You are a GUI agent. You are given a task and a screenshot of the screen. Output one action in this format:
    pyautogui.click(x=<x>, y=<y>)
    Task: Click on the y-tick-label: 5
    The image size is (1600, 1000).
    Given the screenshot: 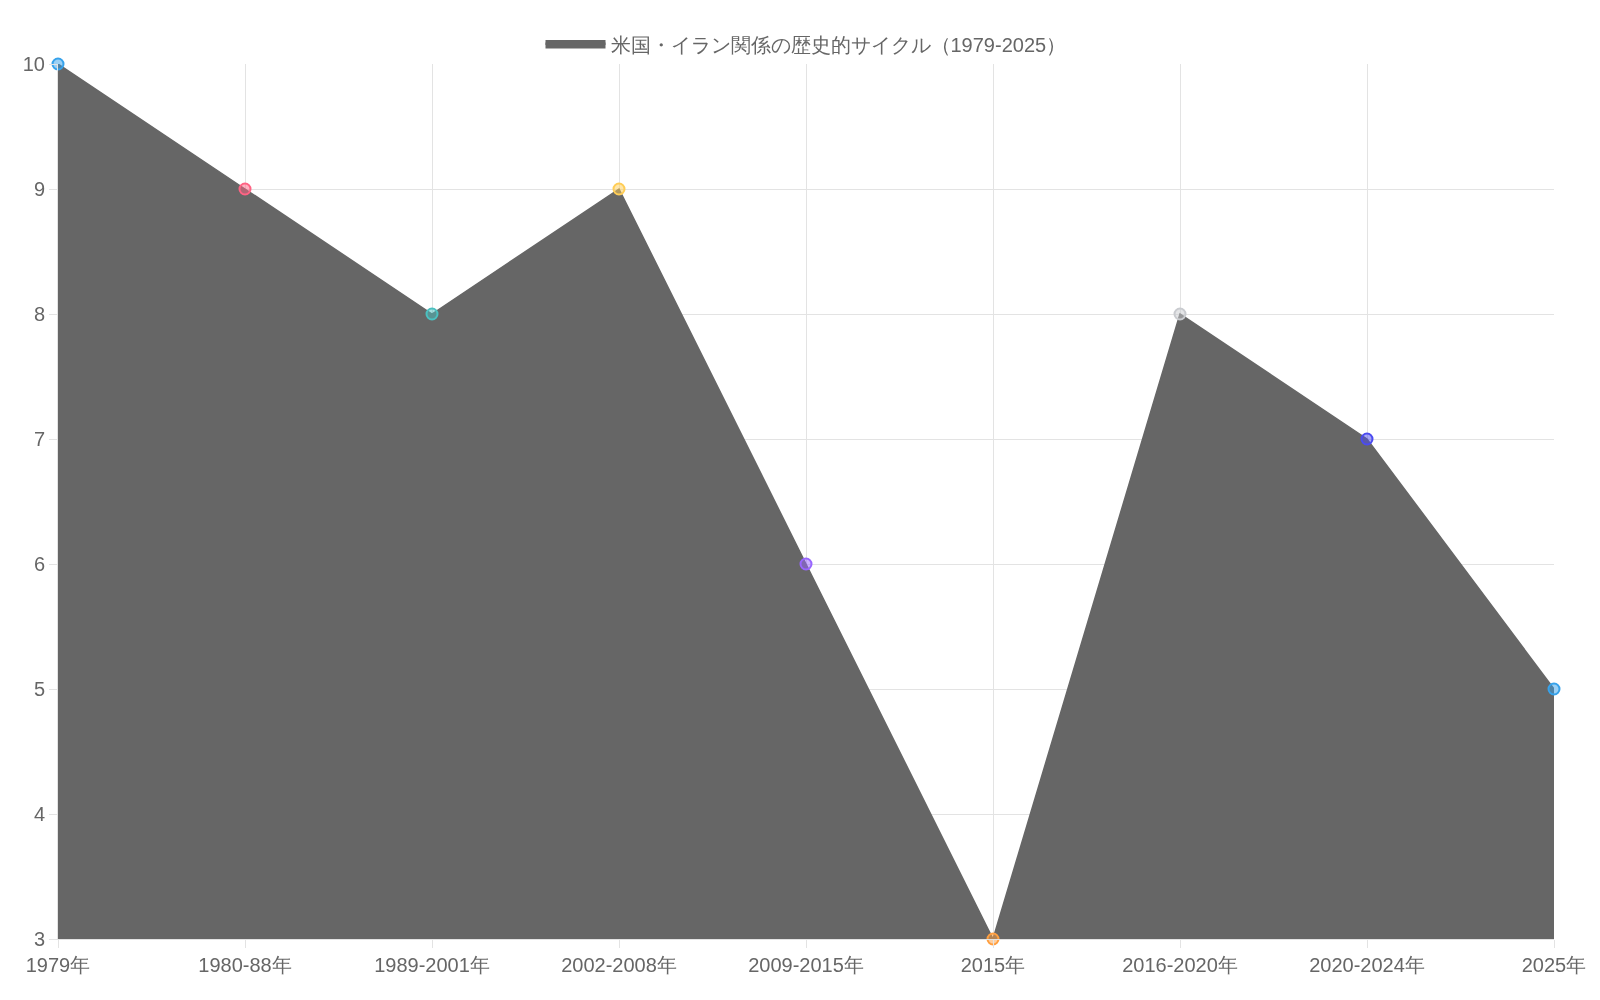 What is the action you would take?
    pyautogui.click(x=39, y=689)
    